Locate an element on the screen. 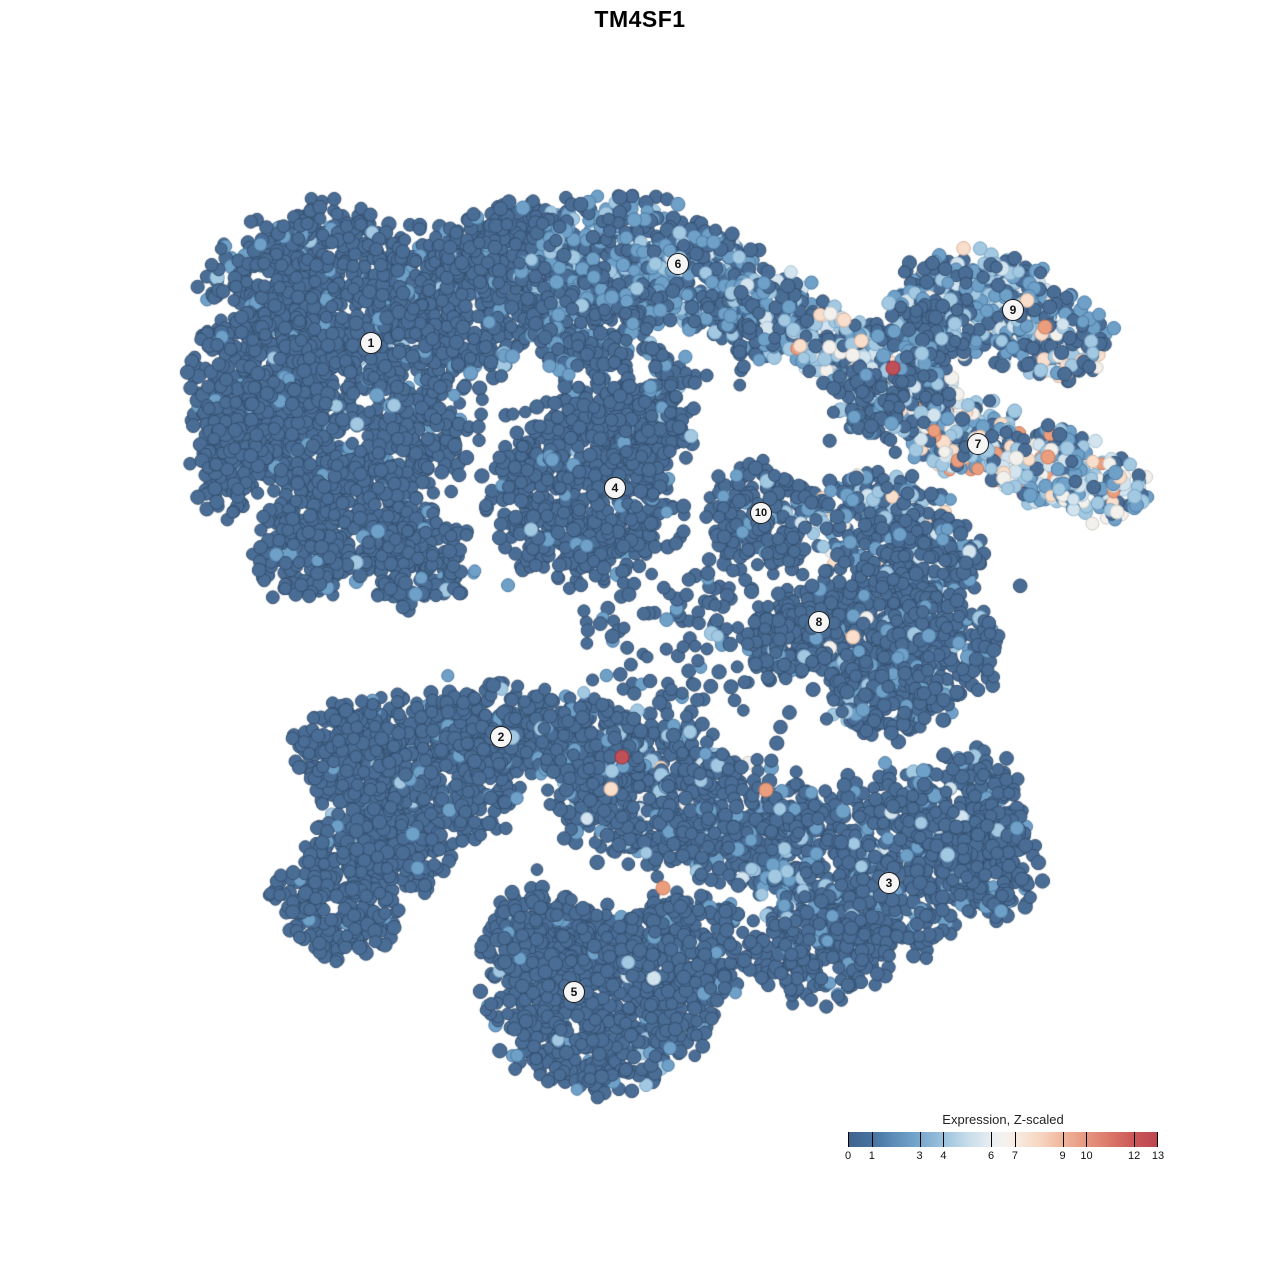 The image size is (1280, 1280). cluster-label-8: 8 is located at coordinates (819, 622).